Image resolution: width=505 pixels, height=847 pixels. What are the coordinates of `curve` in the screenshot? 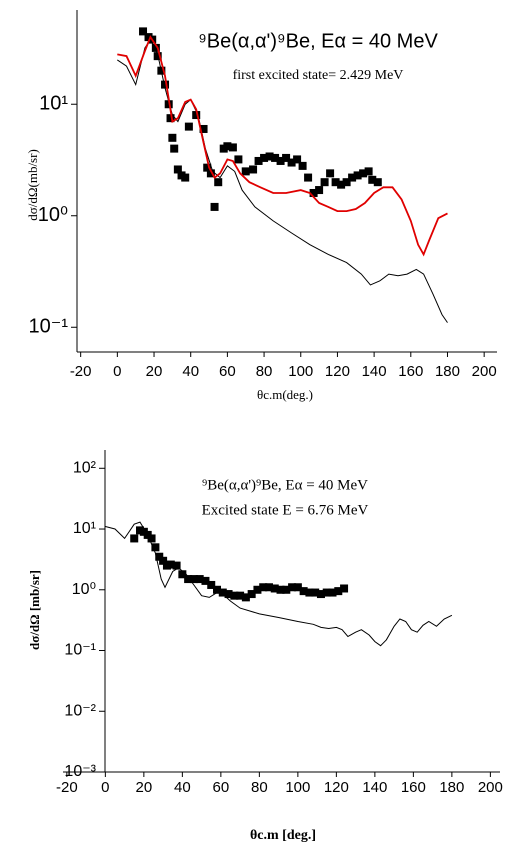 It's located at (279, 584).